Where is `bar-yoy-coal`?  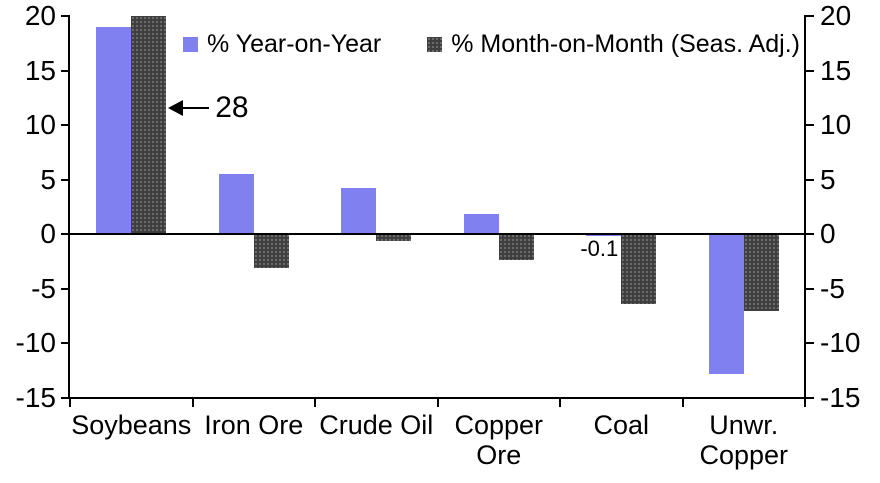
bar-yoy-coal is located at coordinates (604, 235).